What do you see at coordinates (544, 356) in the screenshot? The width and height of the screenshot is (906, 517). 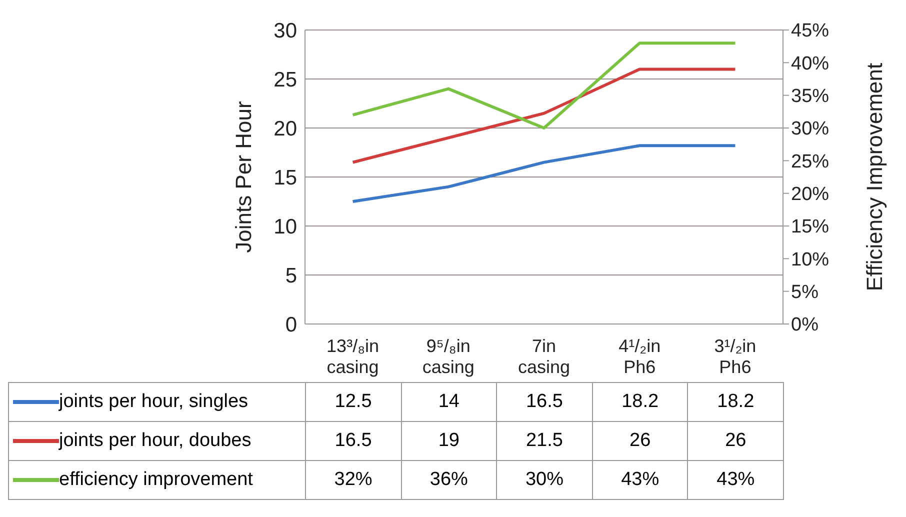 I see `x-tick-label: 7in casing` at bounding box center [544, 356].